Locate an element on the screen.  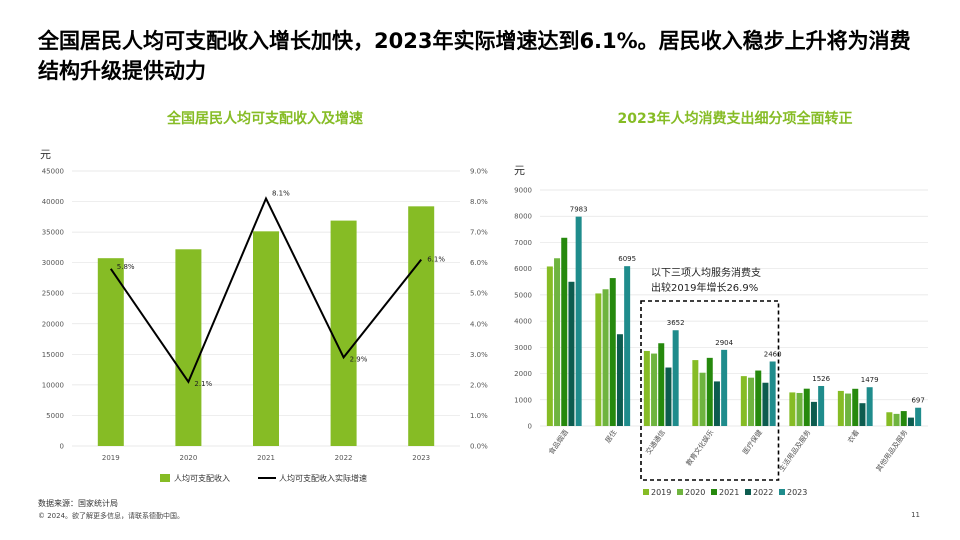
x-category-label: 教育文化娱乐 is located at coordinates (699, 448).